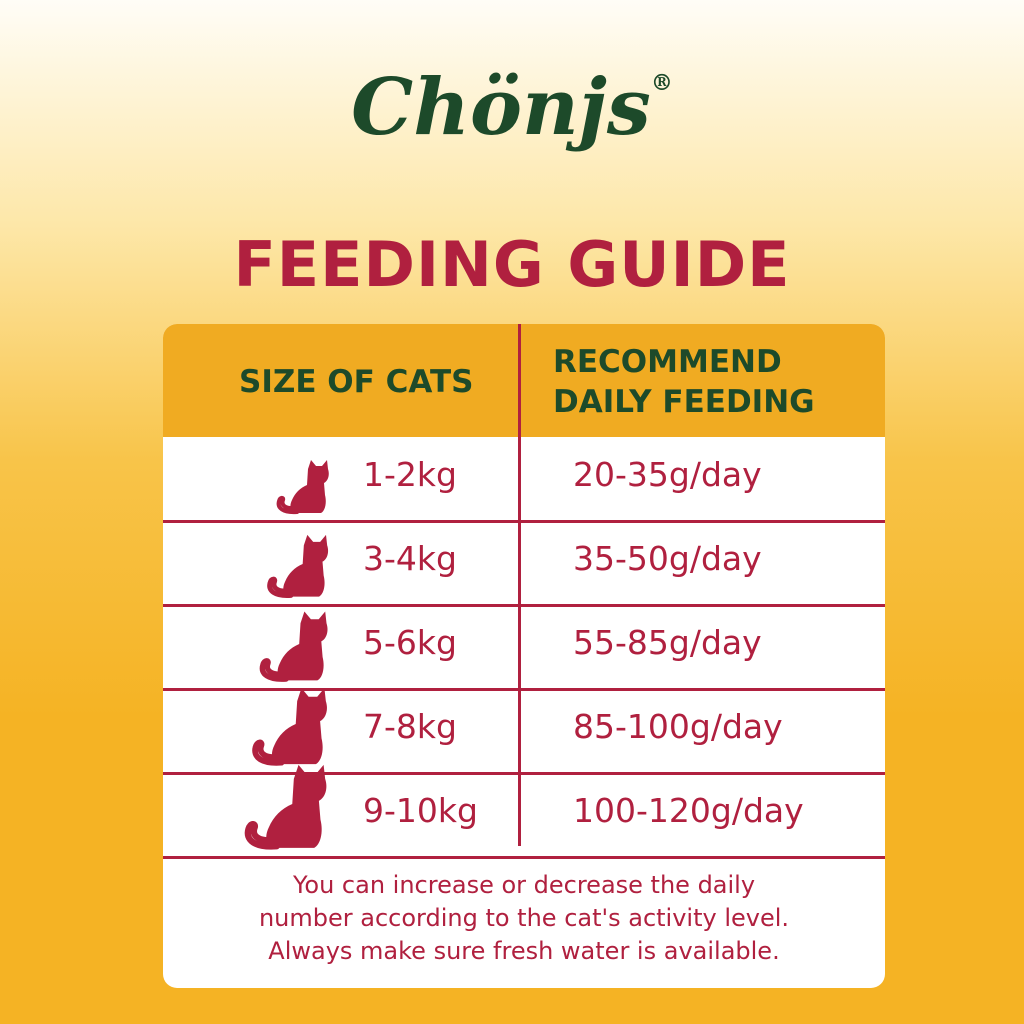  What do you see at coordinates (684, 382) in the screenshot?
I see `header-cell: RECOMMEND DAILY FEEDING` at bounding box center [684, 382].